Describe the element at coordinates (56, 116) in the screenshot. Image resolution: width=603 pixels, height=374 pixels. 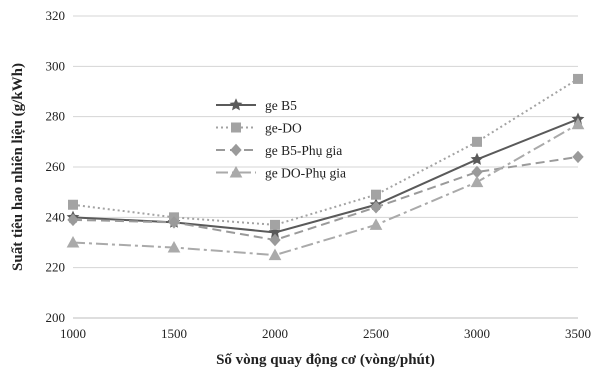
I see `y-tick-label: 280` at that location.